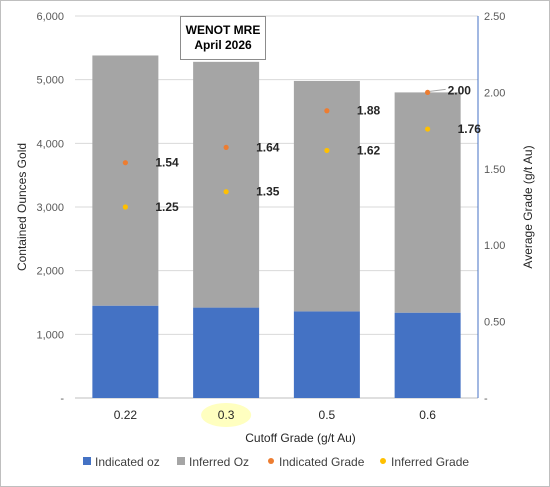 The image size is (550, 487). What do you see at coordinates (369, 111) in the screenshot?
I see `data-label-indicated-grade: 1.88` at bounding box center [369, 111].